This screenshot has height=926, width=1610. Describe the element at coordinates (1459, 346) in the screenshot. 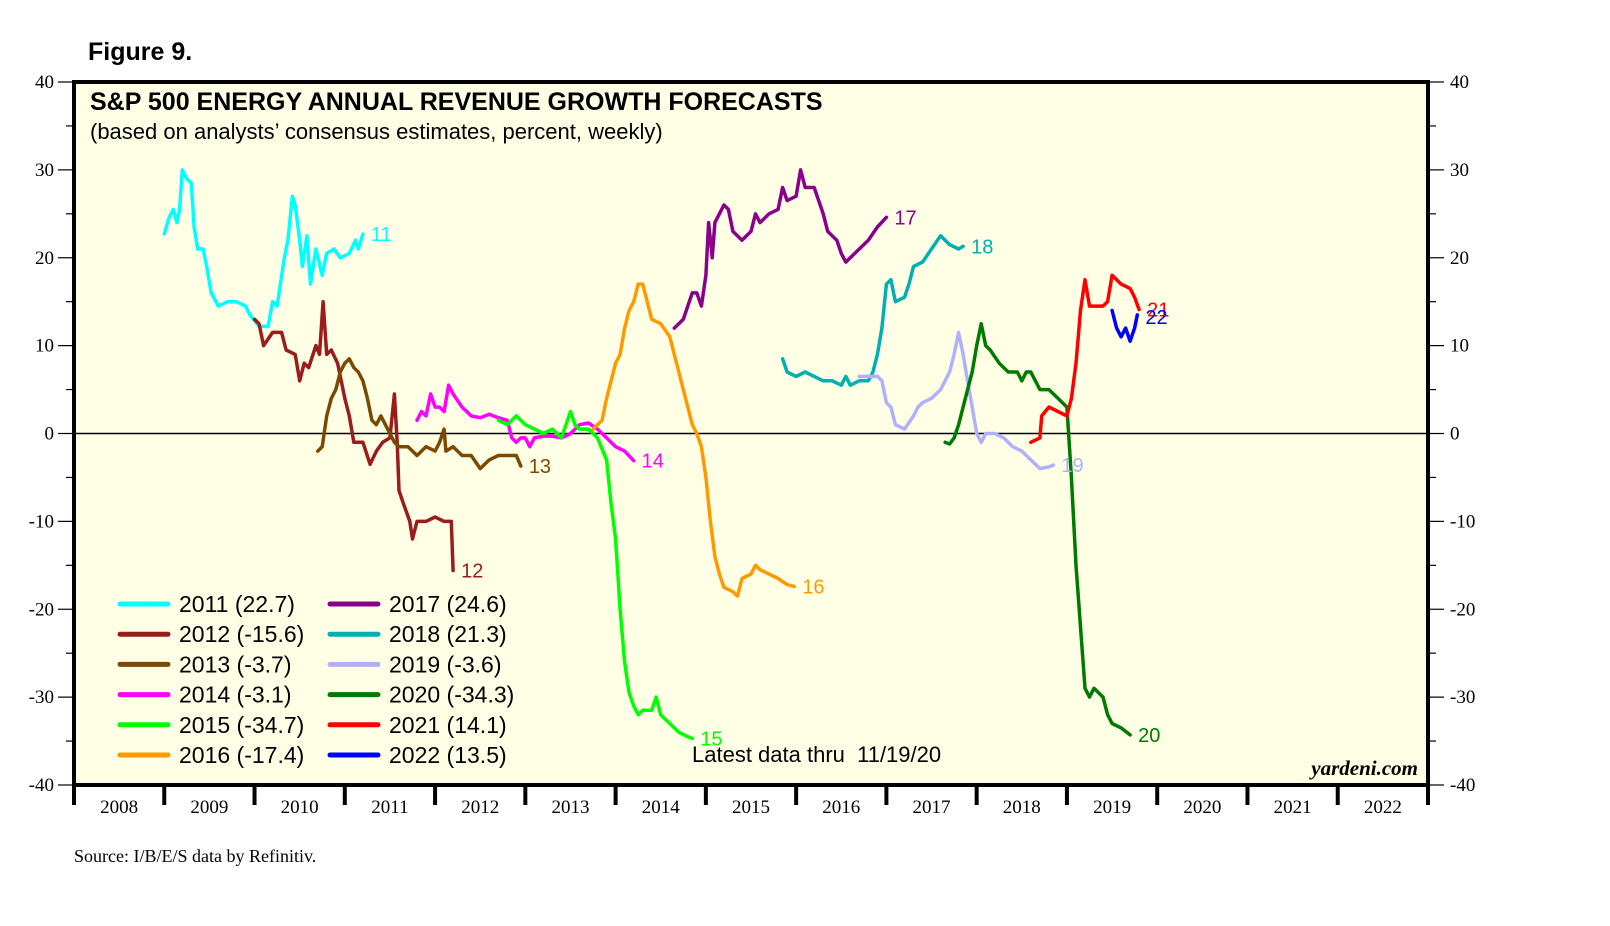

I see `y-tick-label-right: 10` at that location.